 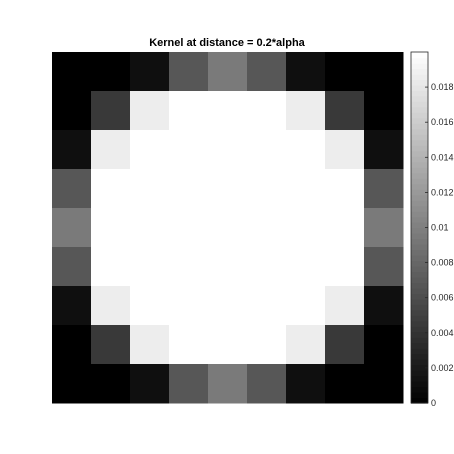 I want to click on heatmap-cell-r5-c6, so click(x=306, y=267).